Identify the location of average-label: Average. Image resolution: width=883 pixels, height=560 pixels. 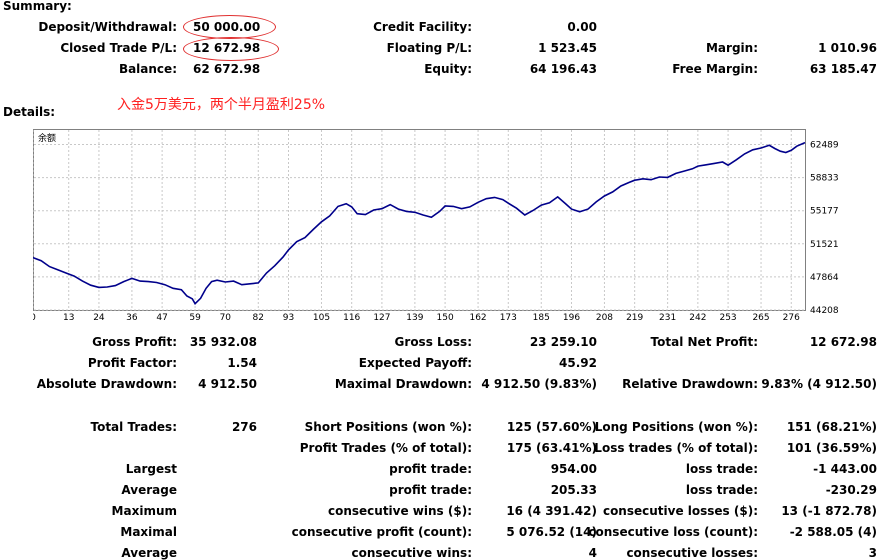
(149, 490).